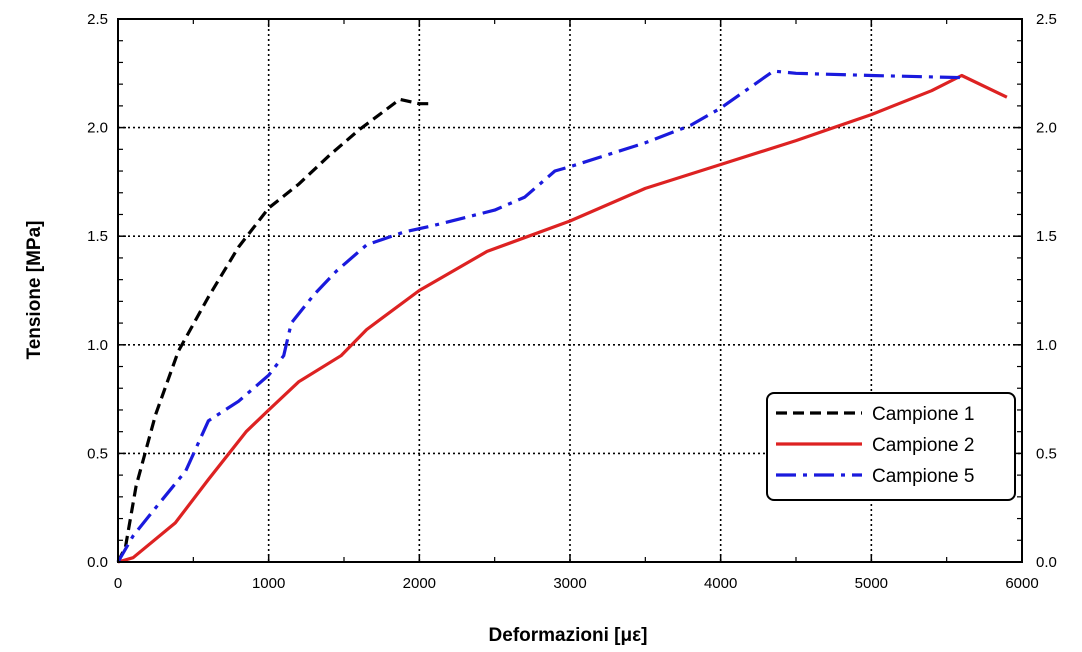 The height and width of the screenshot is (652, 1082). I want to click on y-axis-title: Tensione [MPa], so click(34, 290).